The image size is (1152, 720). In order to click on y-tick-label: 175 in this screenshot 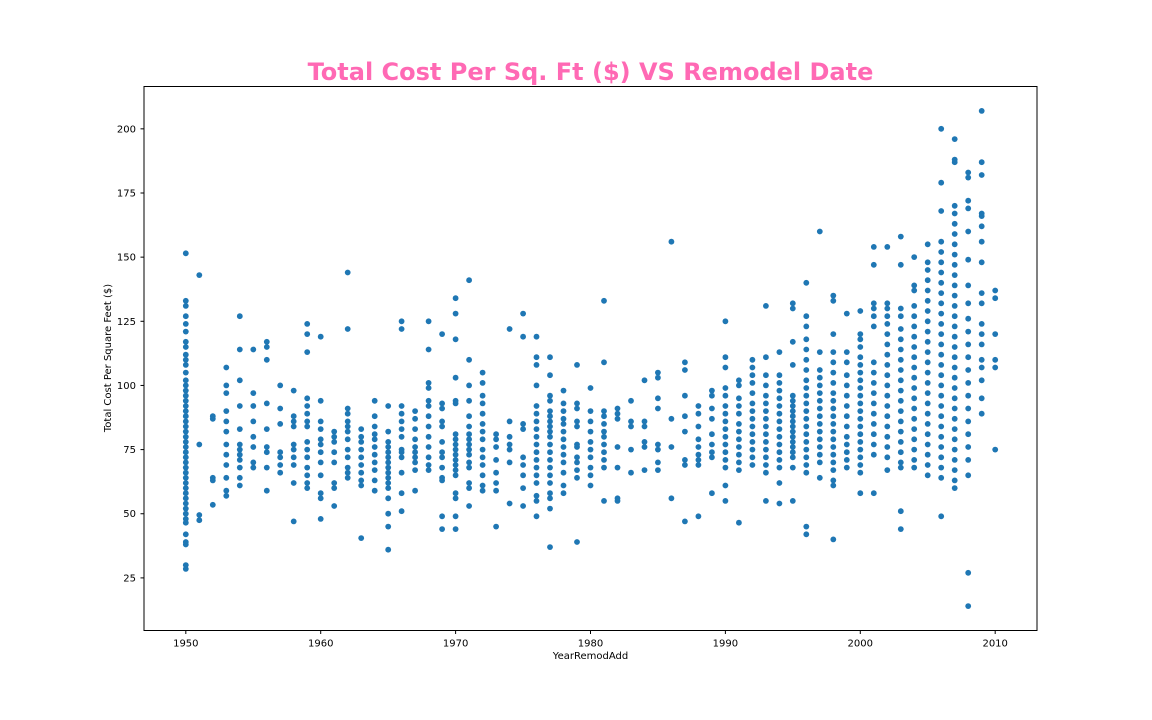, I will do `click(126, 193)`.